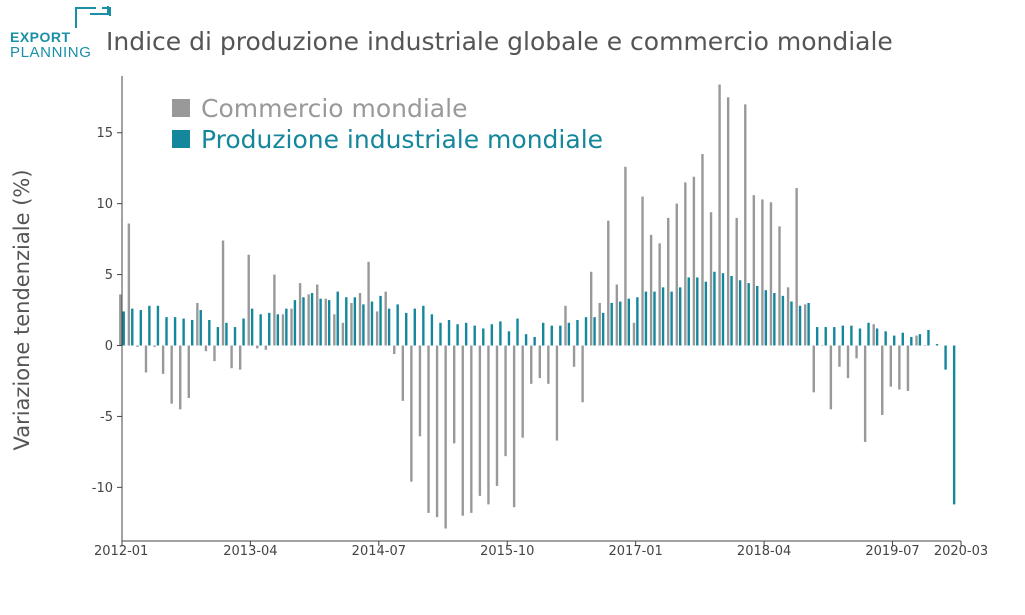 The height and width of the screenshot is (615, 1025). What do you see at coordinates (181, 108) in the screenshot?
I see `legend-swatch` at bounding box center [181, 108].